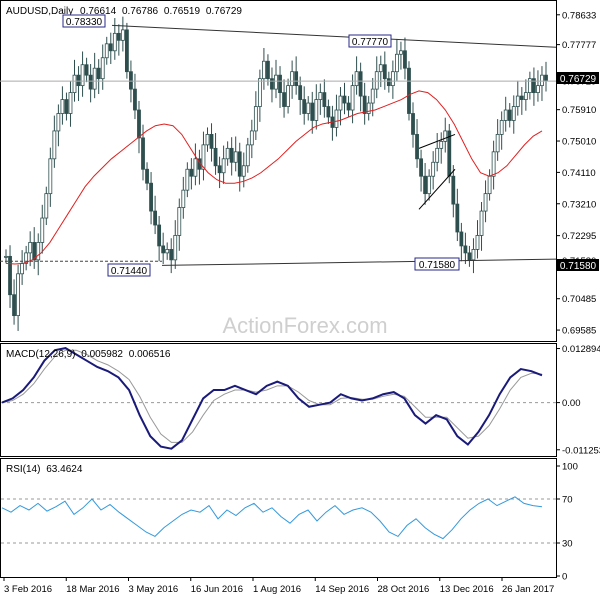  Describe the element at coordinates (579, 236) in the screenshot. I see `price-tick-label: 0.72295` at that location.